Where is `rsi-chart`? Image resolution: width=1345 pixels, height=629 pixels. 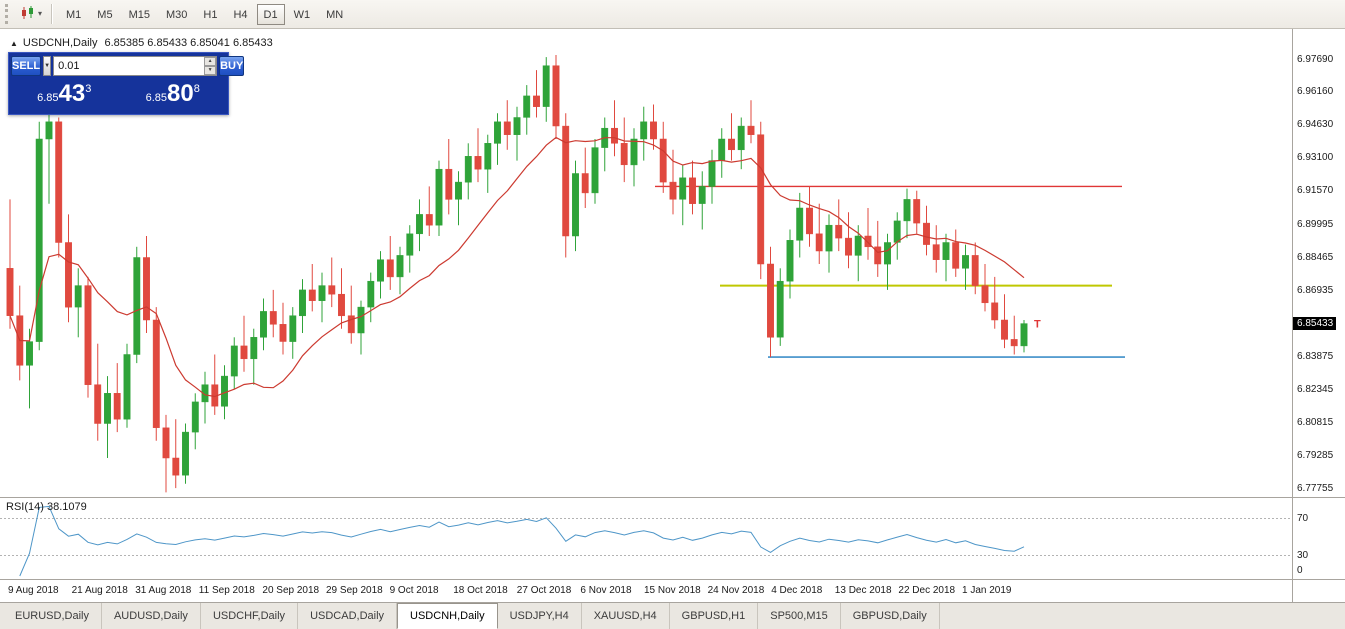 rsi-chart is located at coordinates (646, 538).